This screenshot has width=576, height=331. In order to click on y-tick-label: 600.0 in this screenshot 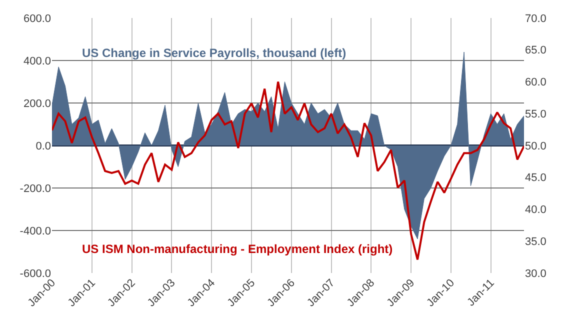, I will do `click(37, 18)`.